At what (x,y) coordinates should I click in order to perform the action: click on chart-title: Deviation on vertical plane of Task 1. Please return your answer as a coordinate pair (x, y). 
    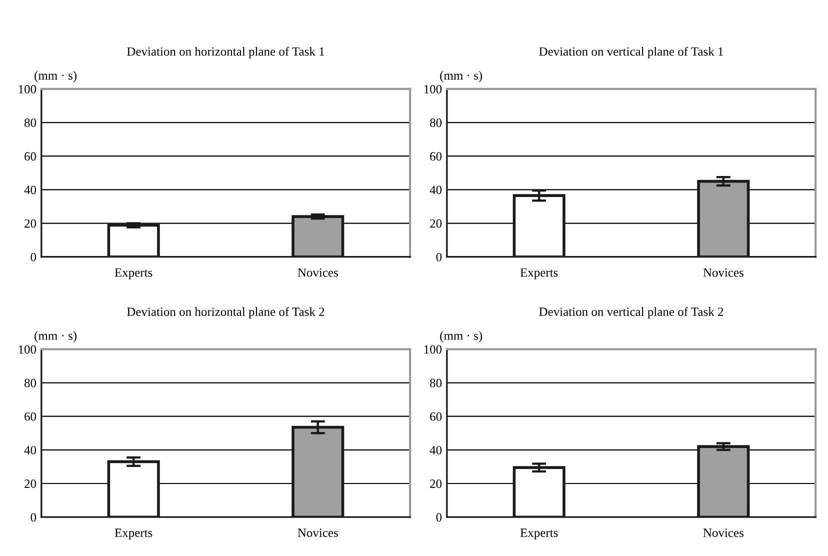
    Looking at the image, I should click on (631, 52).